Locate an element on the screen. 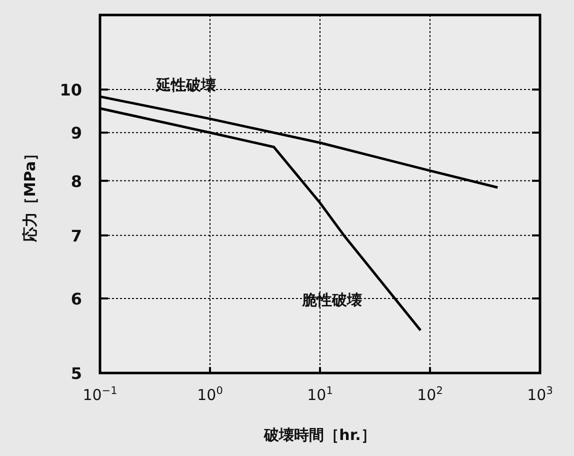 Image resolution: width=574 pixels, height=456 pixels. x-tick-label: 10$^{0}$ is located at coordinates (210, 394).